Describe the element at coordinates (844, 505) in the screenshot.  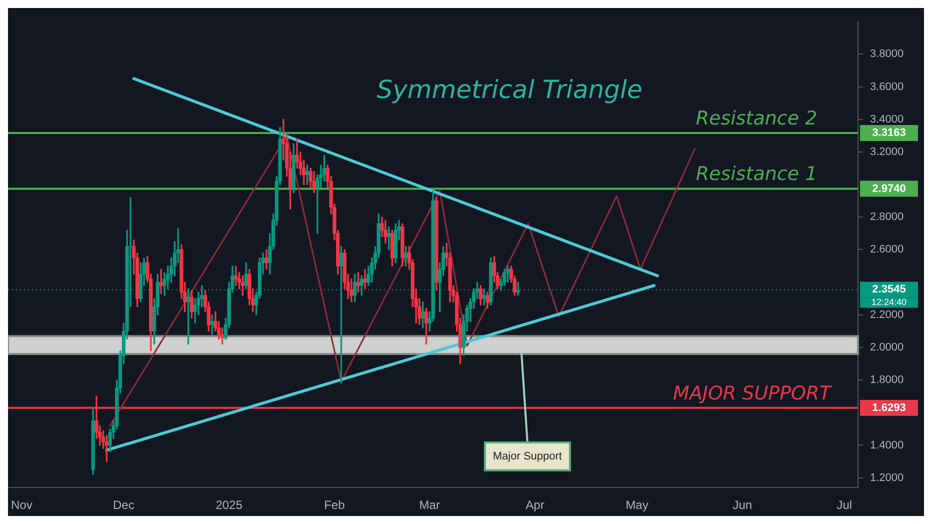
I see `x-tick-label: Jul` at that location.